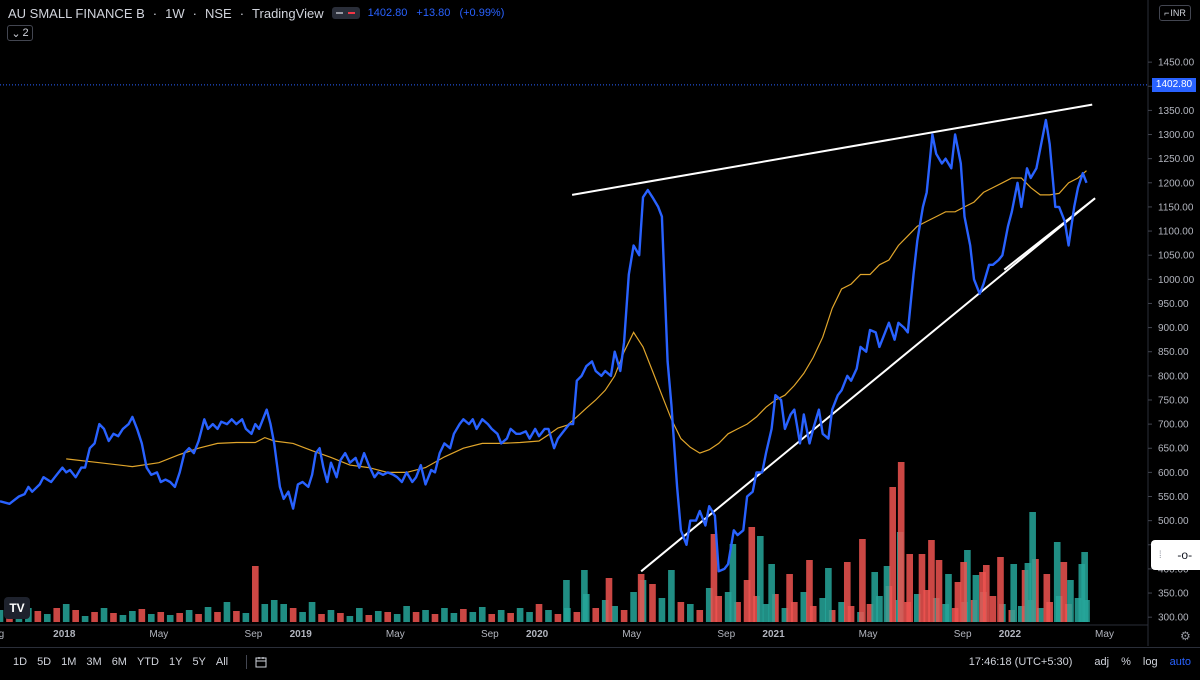 This screenshot has width=1200, height=680. I want to click on percent-toggle: %, so click(1126, 662).